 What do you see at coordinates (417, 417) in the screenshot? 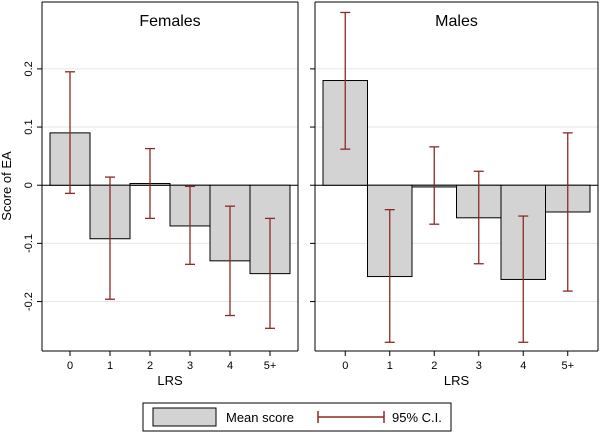
I see `legend-ci-label: 95% C.I.` at bounding box center [417, 417].